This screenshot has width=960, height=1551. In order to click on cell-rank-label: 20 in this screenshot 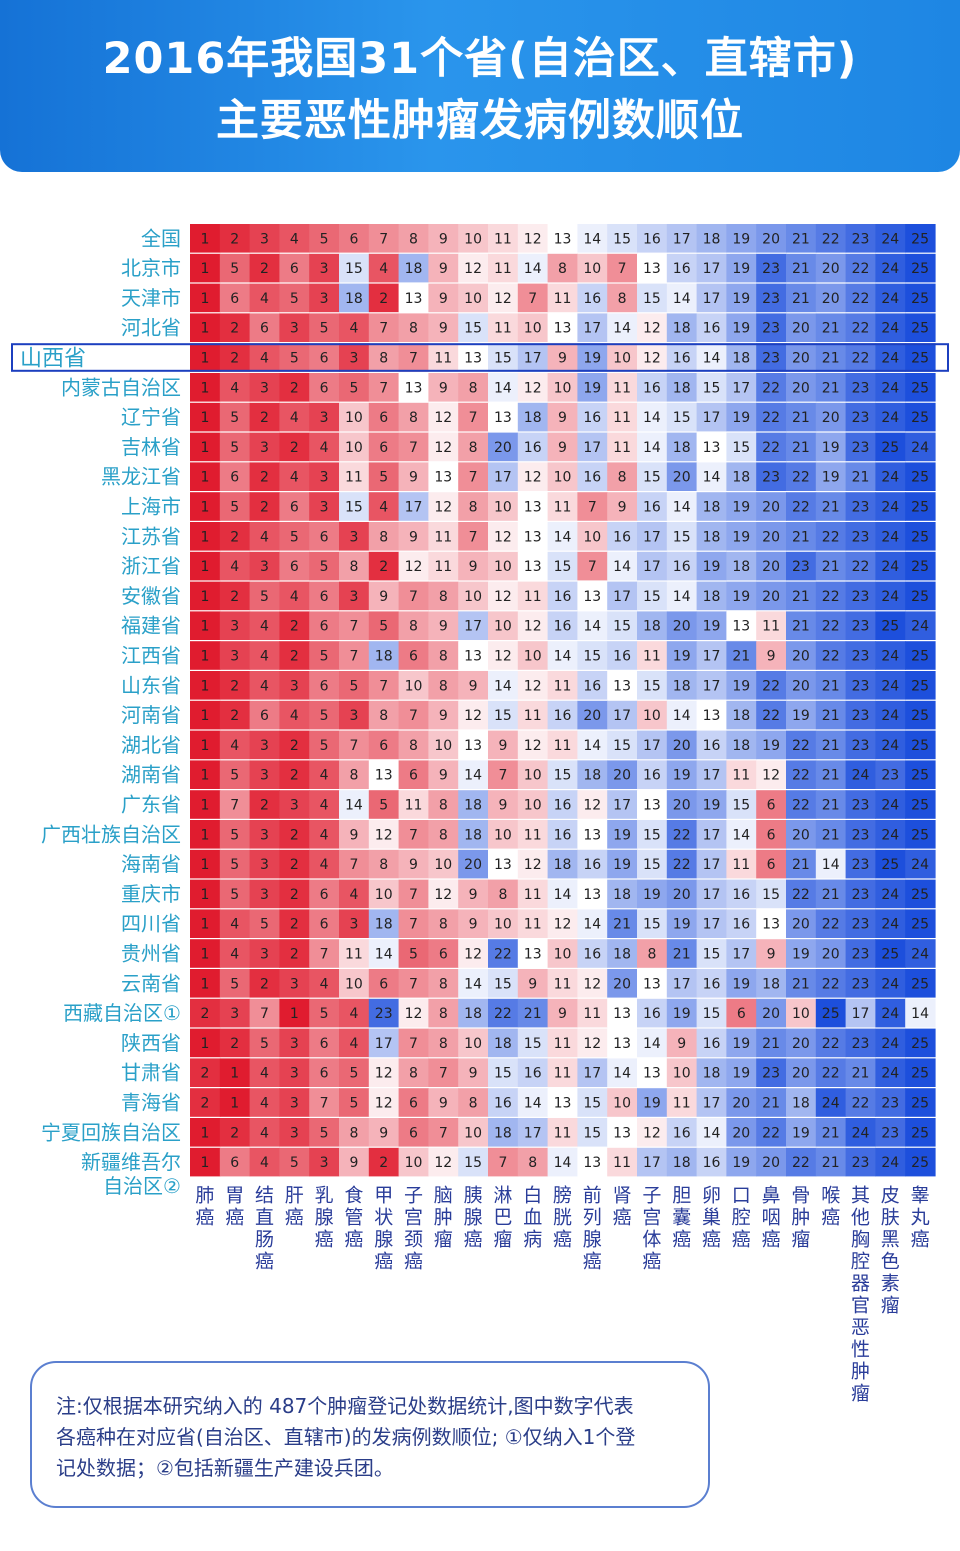, I will do `click(801, 359)`.